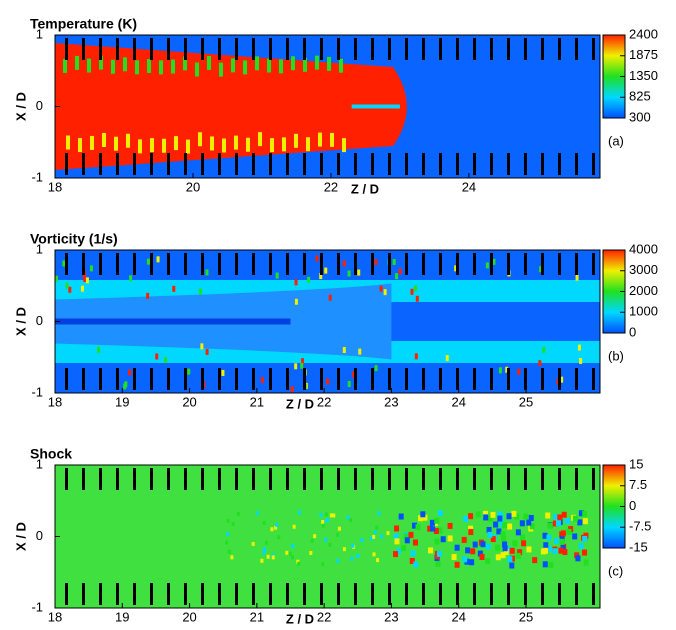 The height and width of the screenshot is (630, 676). I want to click on colorbar-label: -7.5, so click(640, 526).